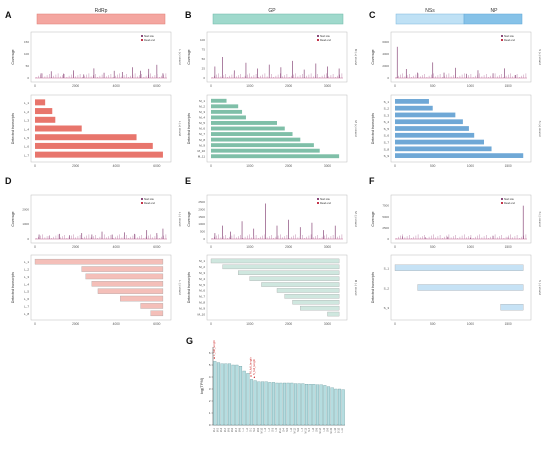  Describe the element at coordinates (372, 15) in the screenshot. I see `panel-letter-c: C` at that location.